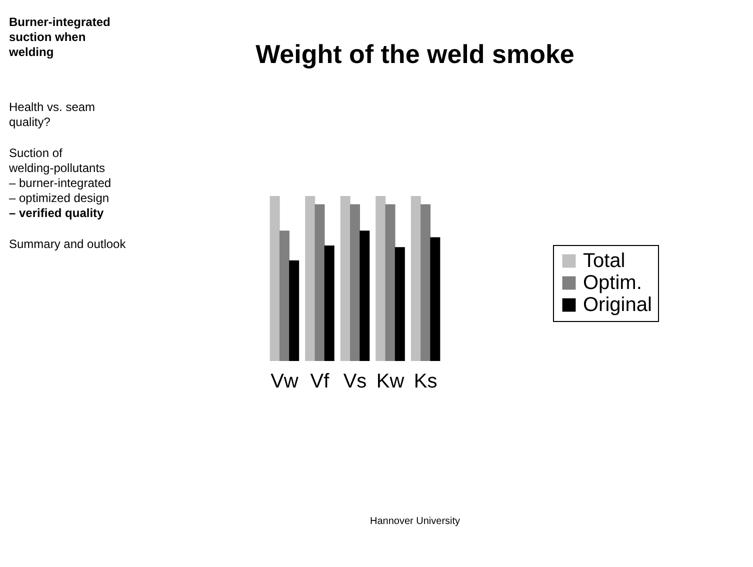 The image size is (753, 567). I want to click on text: – verified quality, so click(56, 213).